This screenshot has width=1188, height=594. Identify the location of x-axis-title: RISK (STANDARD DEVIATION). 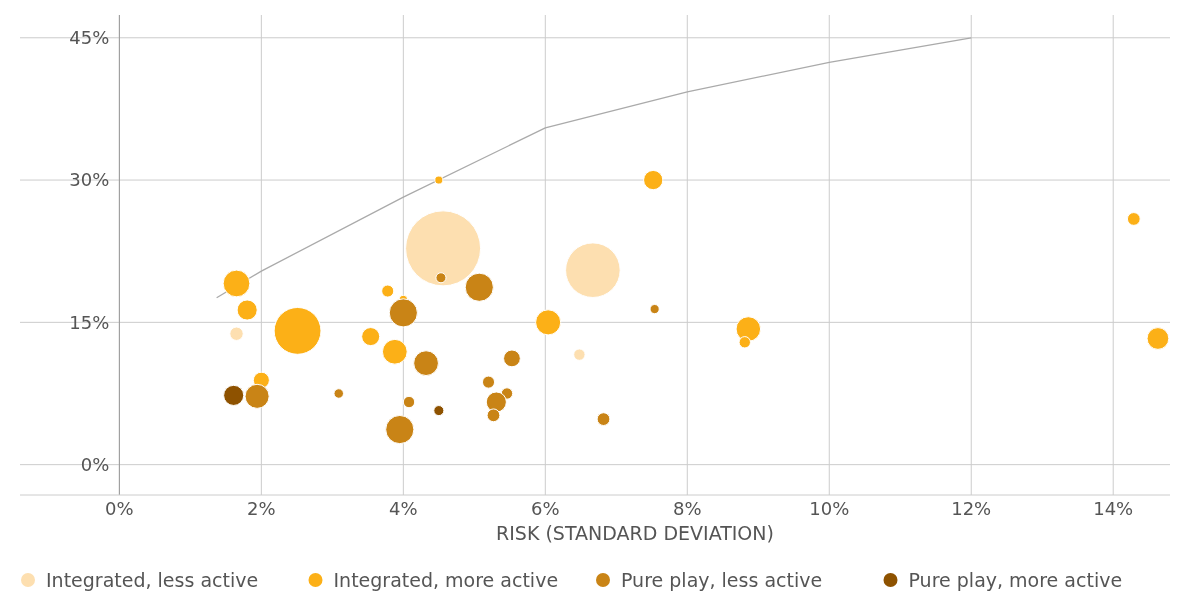
(635, 533).